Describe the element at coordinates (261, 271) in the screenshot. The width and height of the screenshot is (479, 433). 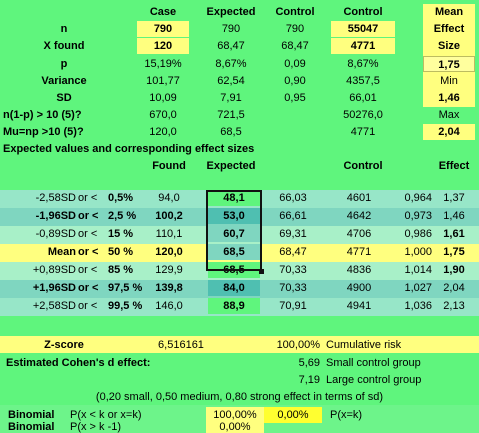
I see `fill-handle` at that location.